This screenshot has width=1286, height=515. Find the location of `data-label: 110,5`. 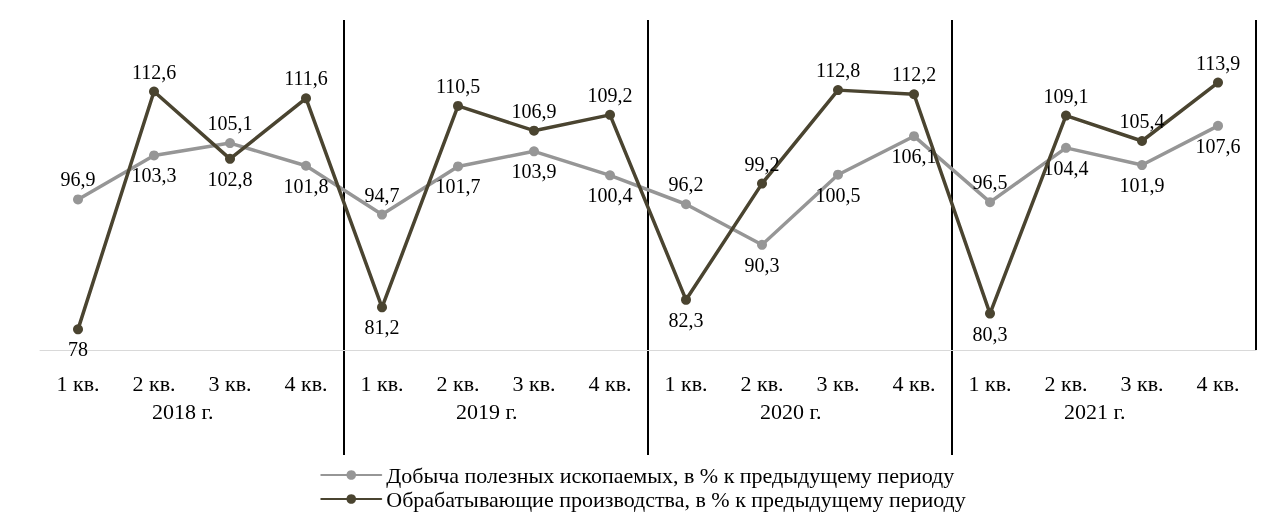

data-label: 110,5 is located at coordinates (458, 85).